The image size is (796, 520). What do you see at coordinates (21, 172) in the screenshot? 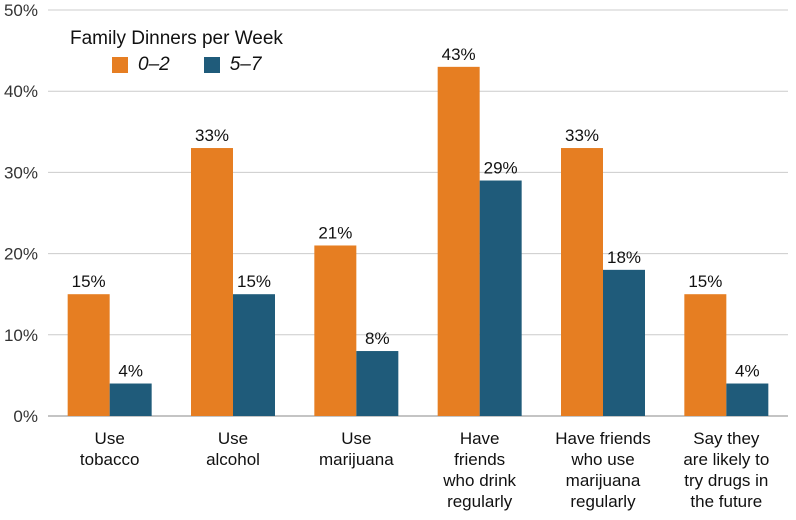
I see `y-tick-label-30: 30%` at bounding box center [21, 172].